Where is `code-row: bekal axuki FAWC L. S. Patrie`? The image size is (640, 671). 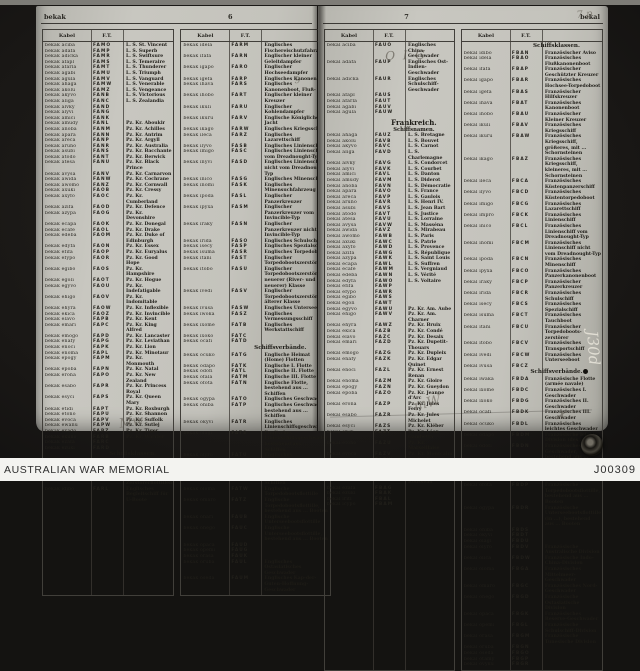
code-row: bekal axuki FAWC L. S. Patrie is located at coordinates (390, 243).